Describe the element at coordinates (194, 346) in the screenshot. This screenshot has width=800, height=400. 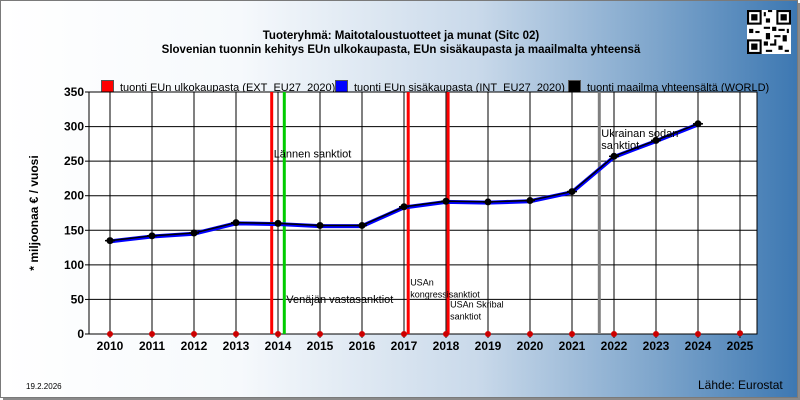
I see `x-tick-label: 2012` at that location.